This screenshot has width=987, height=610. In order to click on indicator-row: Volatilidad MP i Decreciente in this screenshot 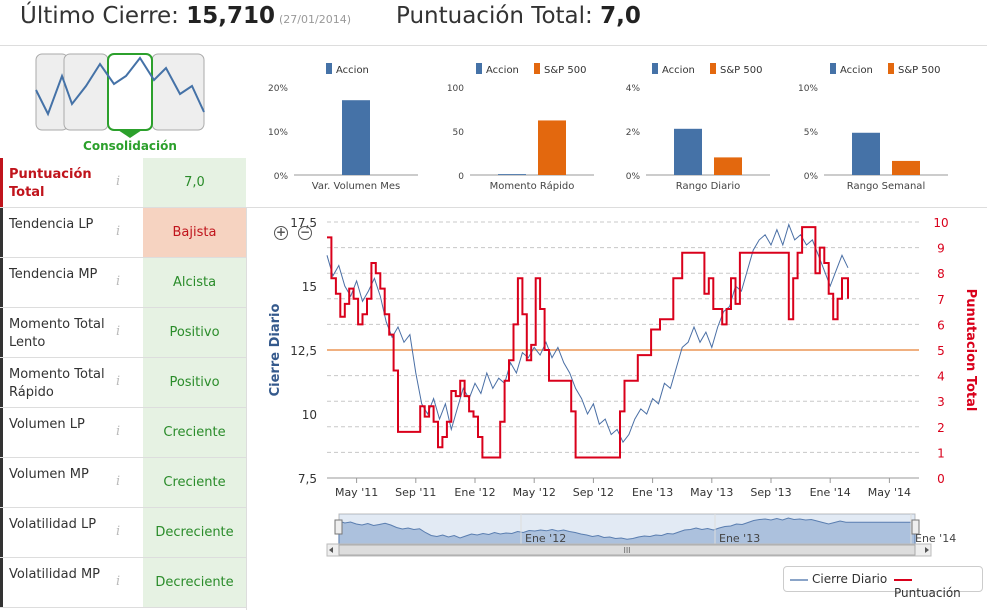, I will do `click(123, 583)`.